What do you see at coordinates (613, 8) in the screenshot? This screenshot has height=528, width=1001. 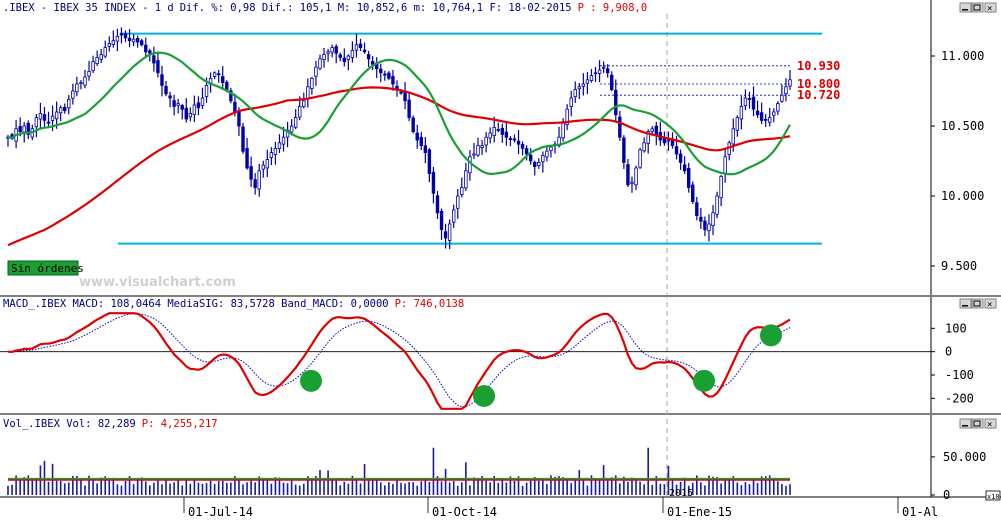 I see `price-header-p: P : 9,908,0` at bounding box center [613, 8].